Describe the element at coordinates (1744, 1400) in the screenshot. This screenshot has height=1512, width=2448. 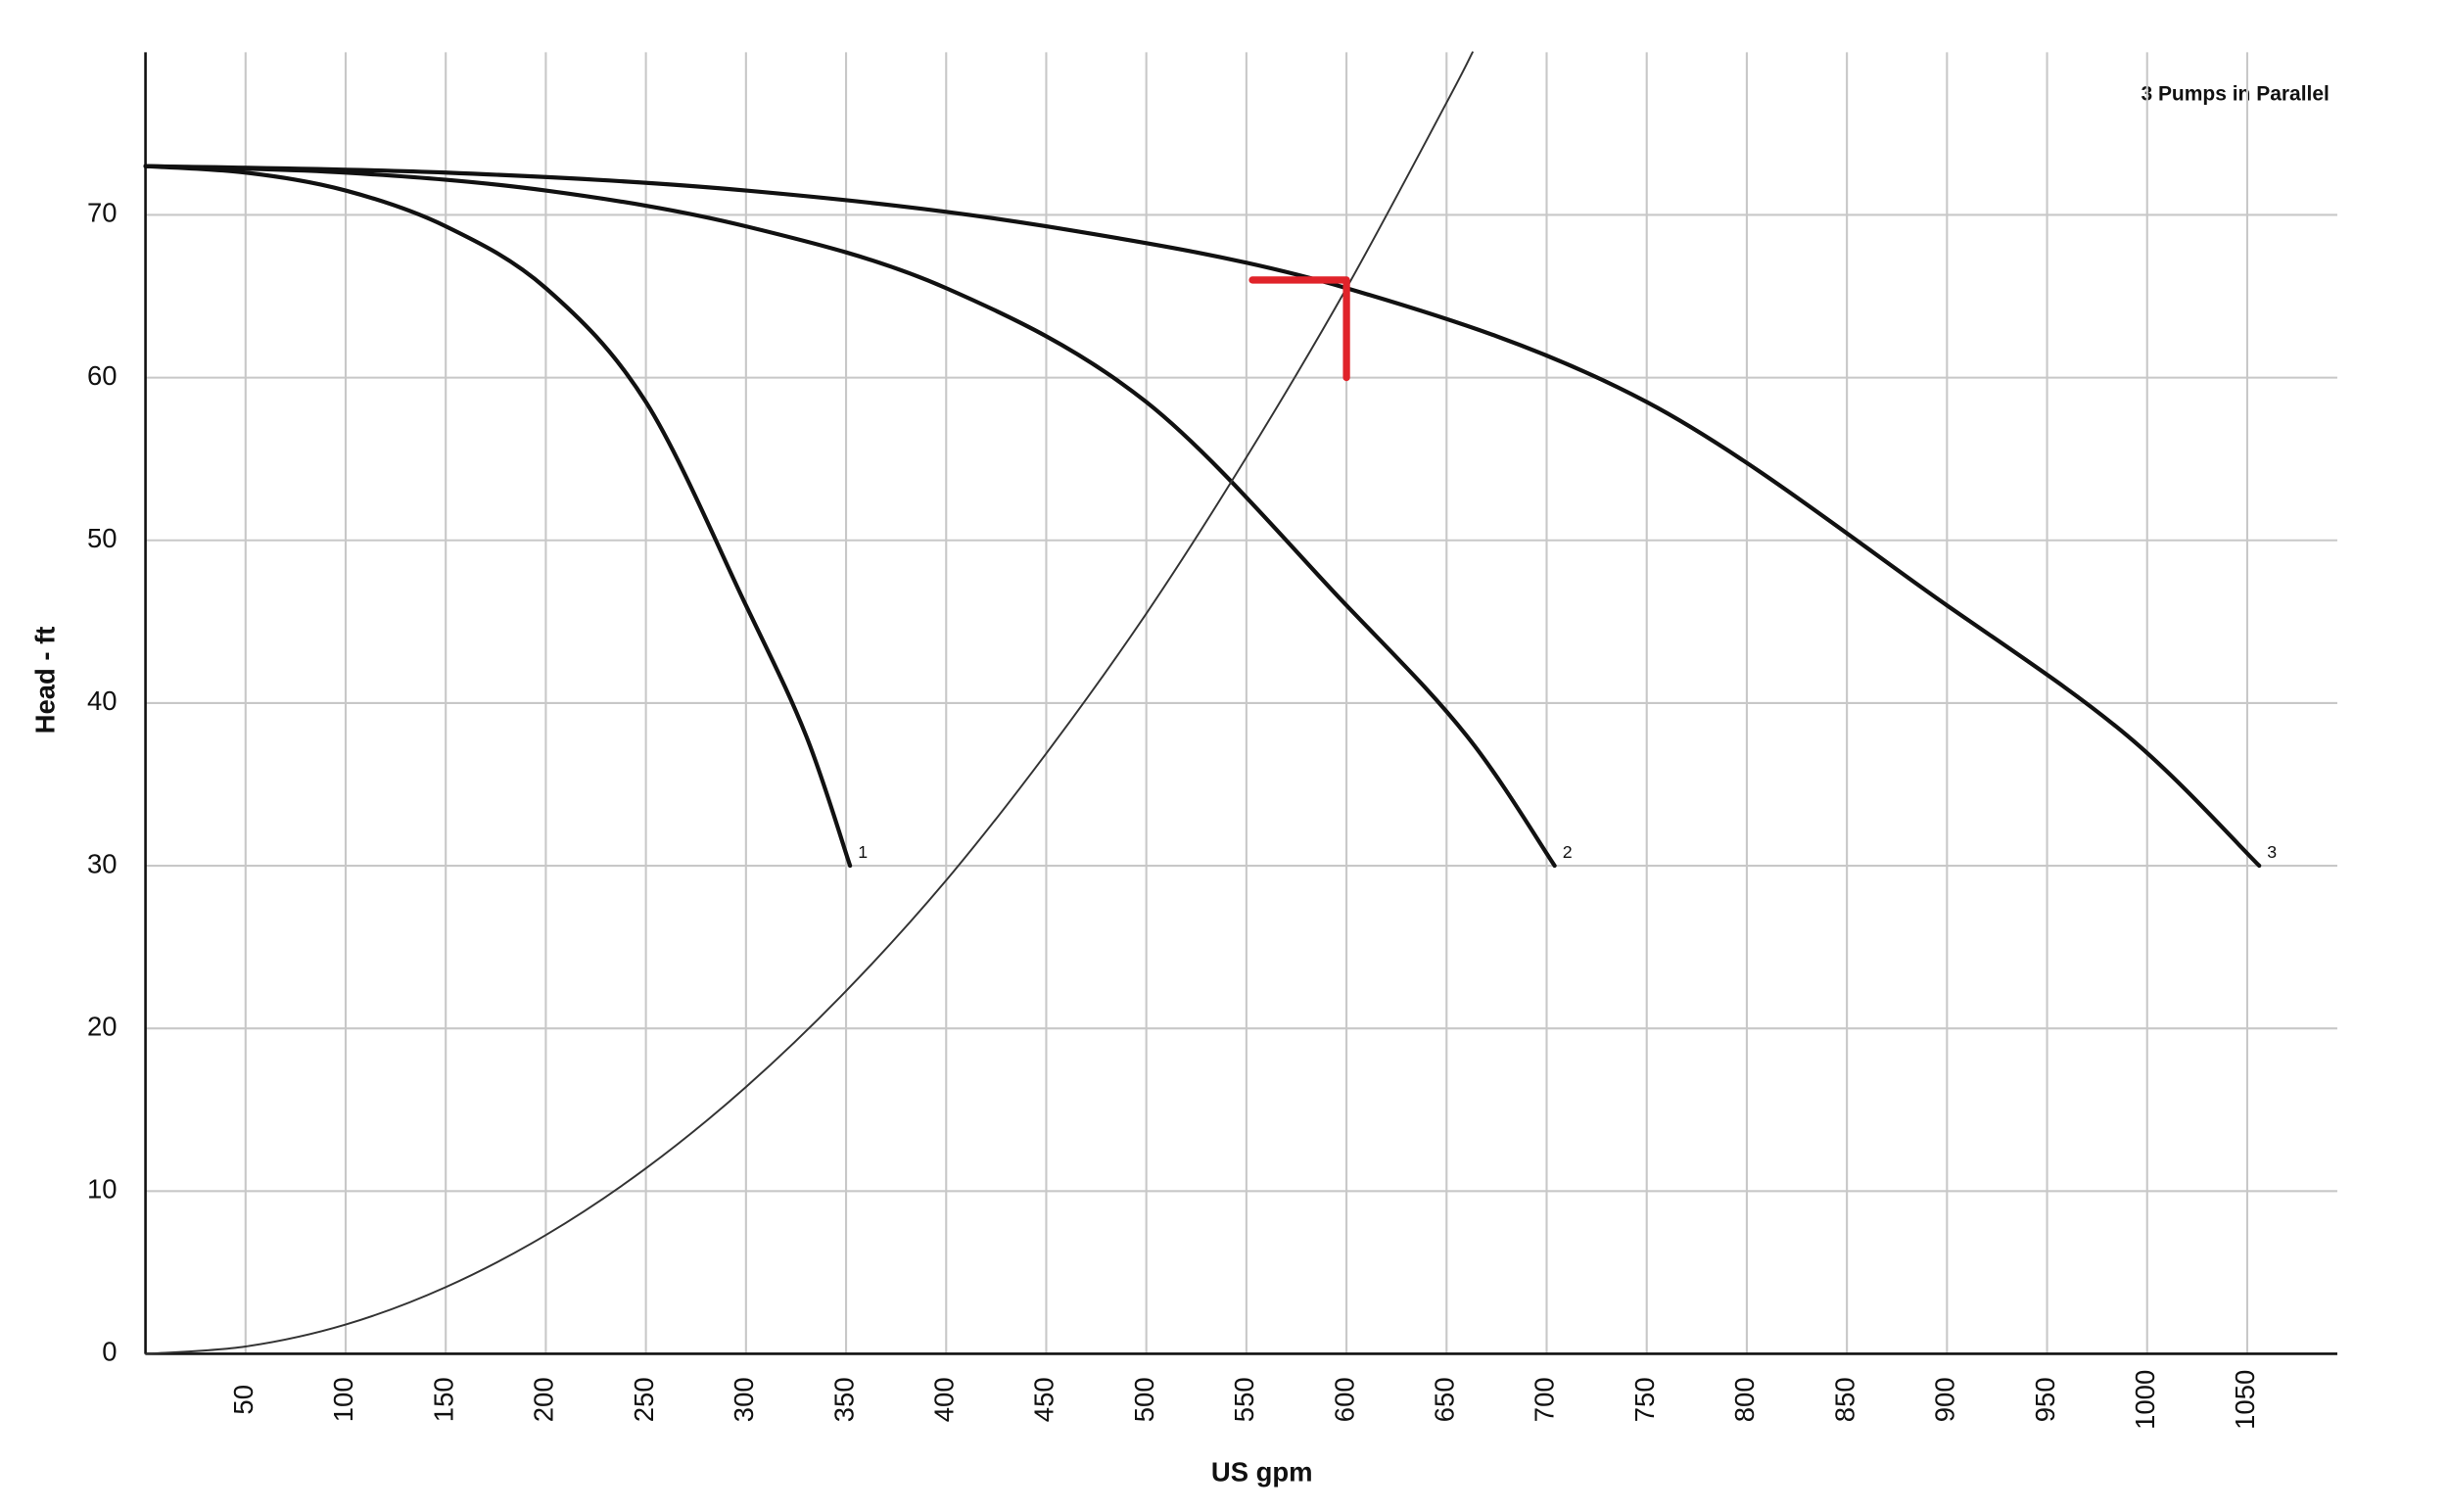
I see `x-tick-label: 800` at that location.